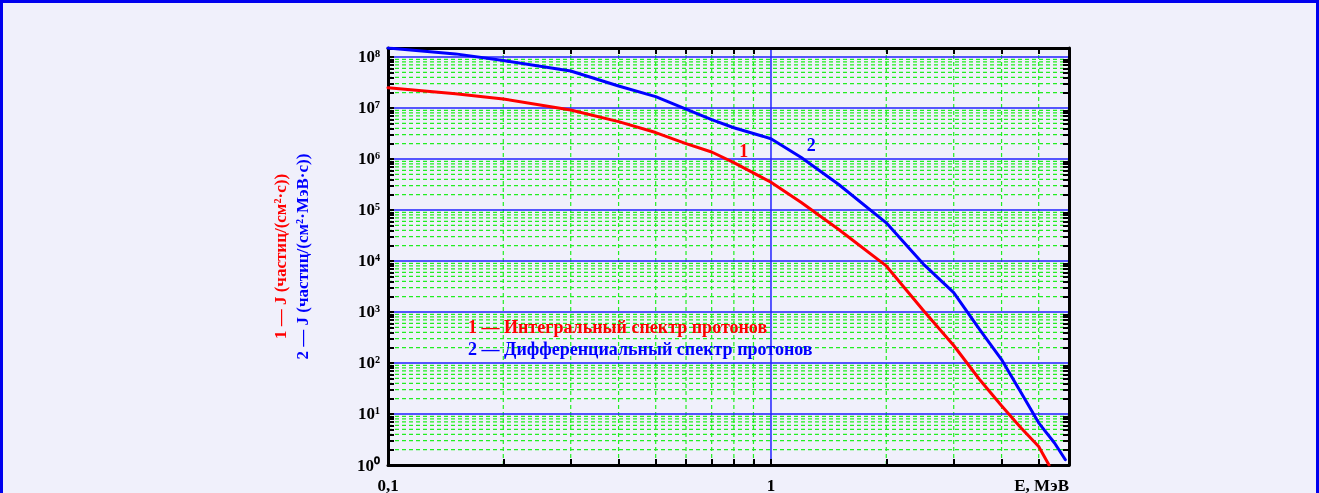 The height and width of the screenshot is (493, 1319). Describe the element at coordinates (811, 145) in the screenshot. I see `annotation: 2` at that location.